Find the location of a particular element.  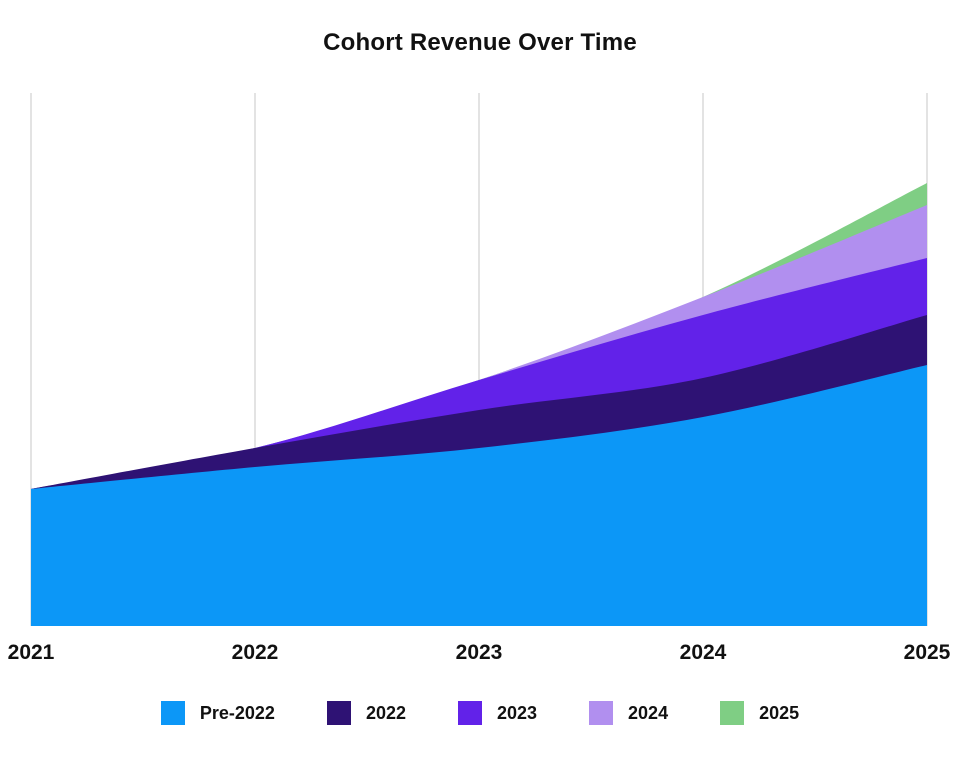

legend-item-2023: 2023 is located at coordinates (497, 713).